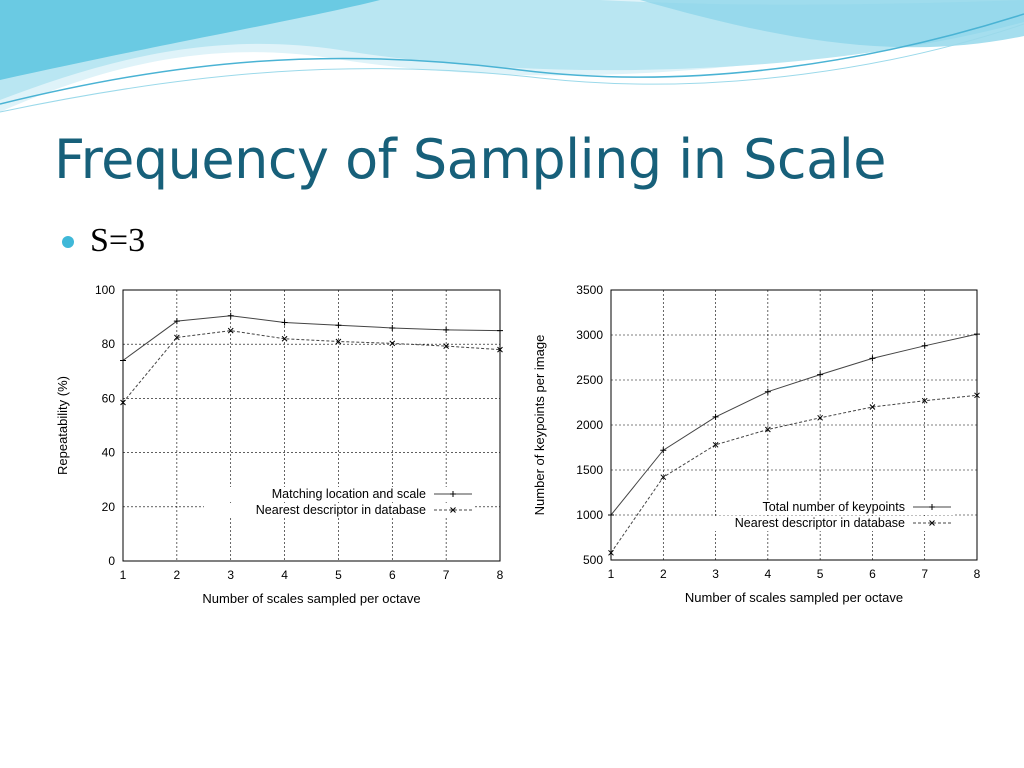  What do you see at coordinates (109, 453) in the screenshot?
I see `y-tick-label: 40` at bounding box center [109, 453].